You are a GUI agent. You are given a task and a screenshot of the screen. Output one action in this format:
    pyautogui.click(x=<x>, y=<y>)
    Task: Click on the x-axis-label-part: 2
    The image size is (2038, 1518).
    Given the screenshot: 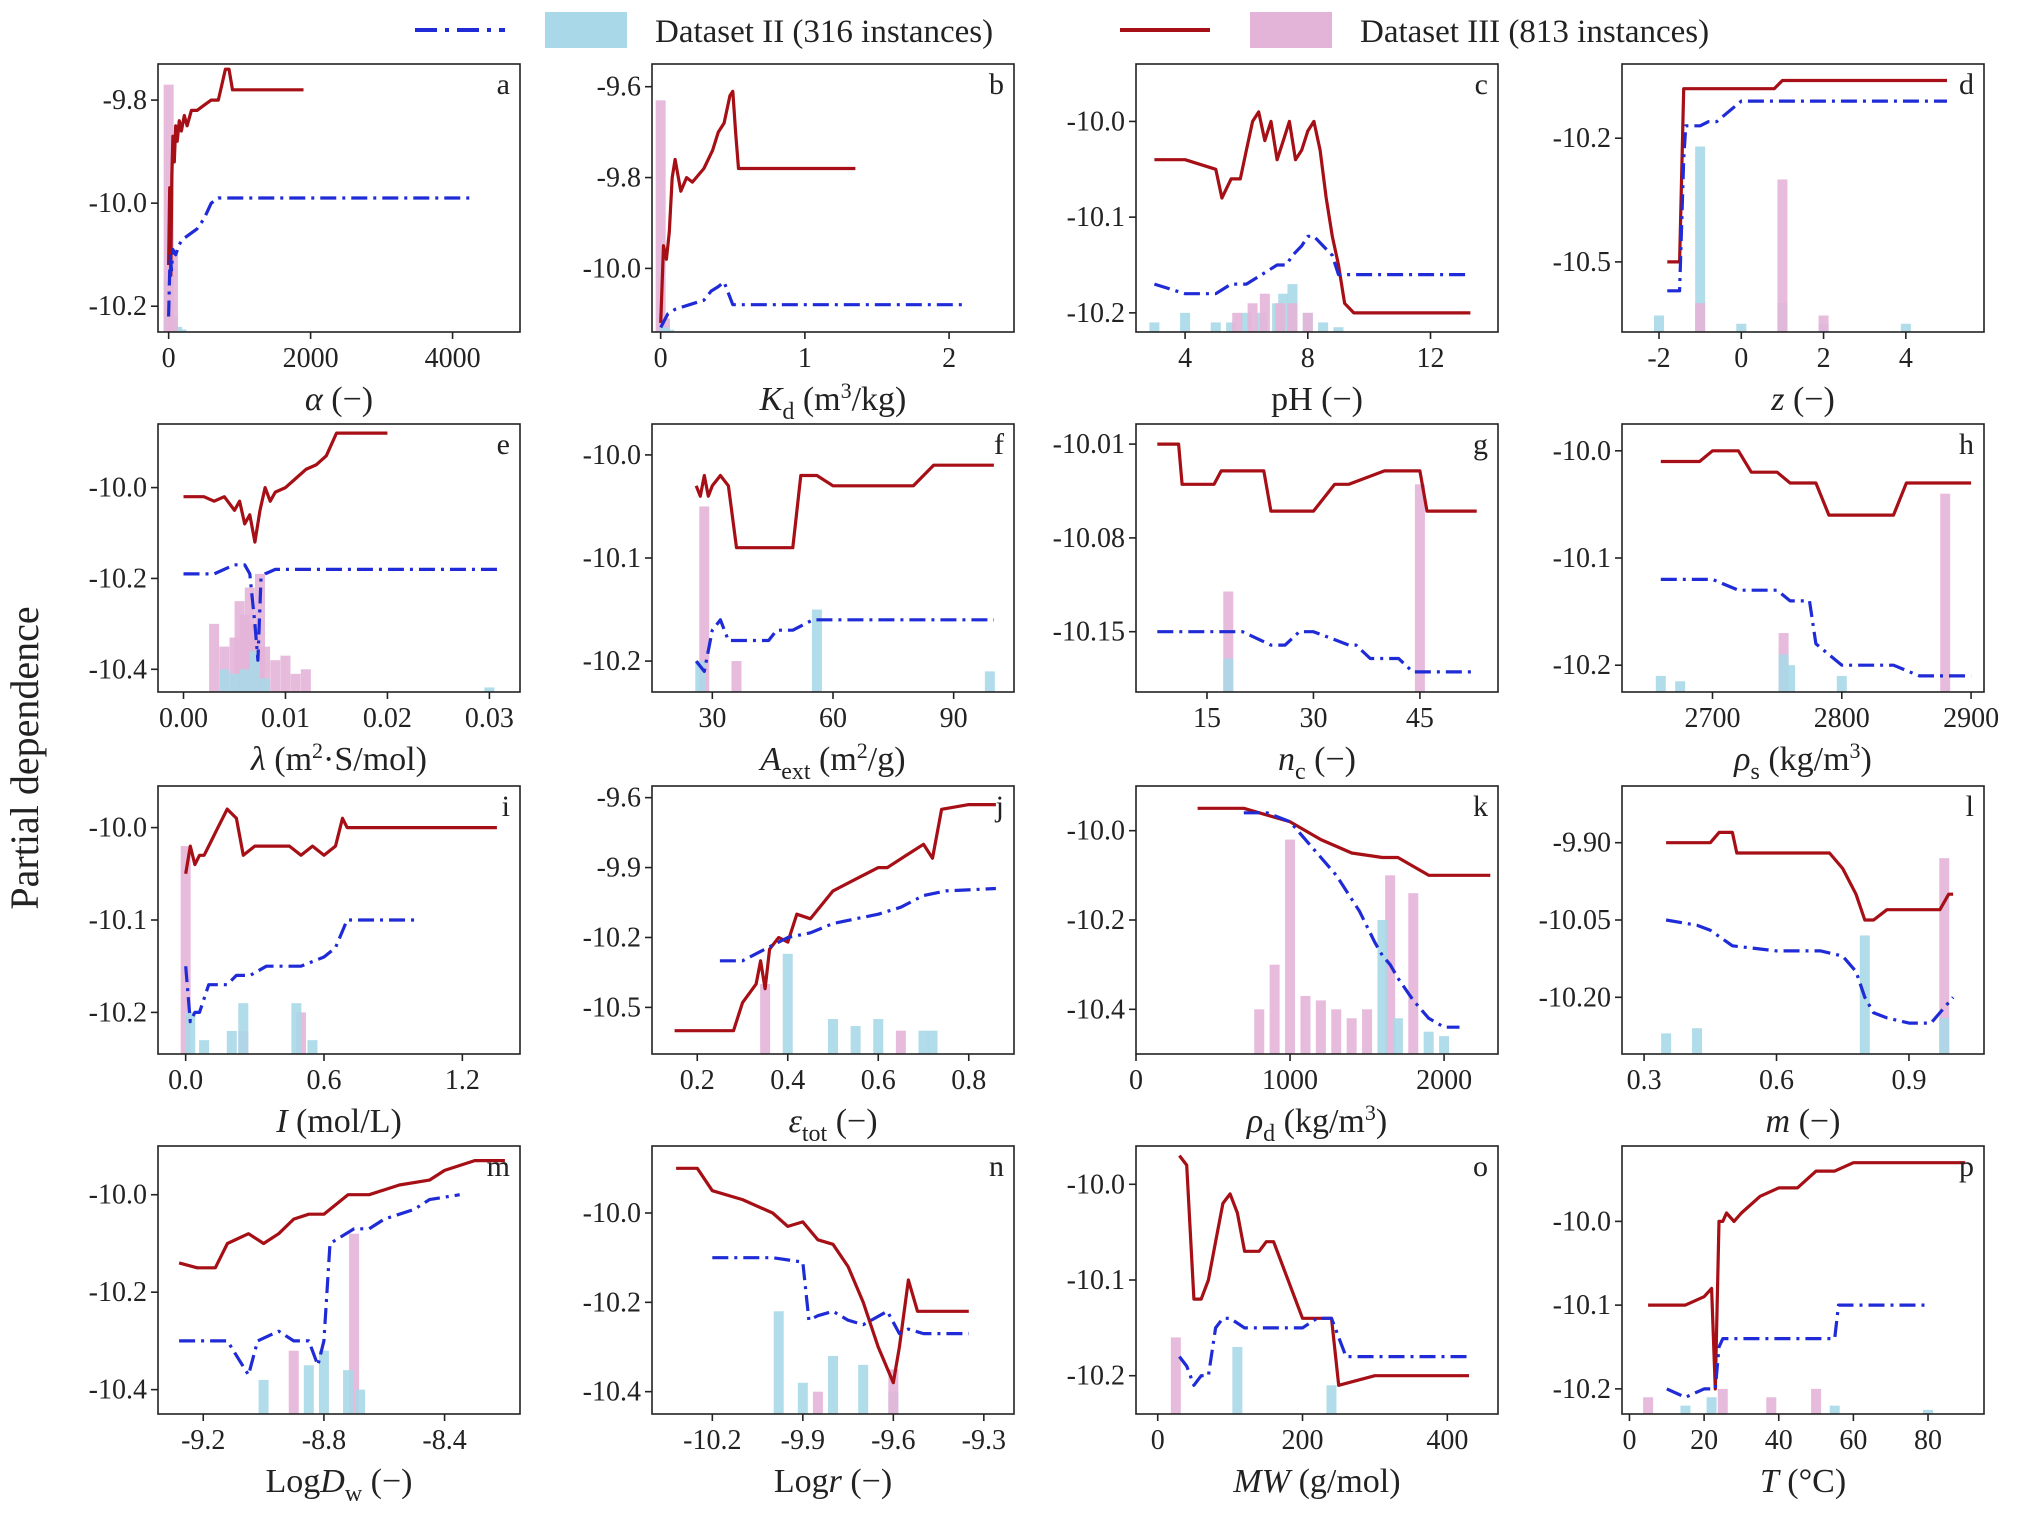 What is the action you would take?
    pyautogui.click(x=862, y=750)
    